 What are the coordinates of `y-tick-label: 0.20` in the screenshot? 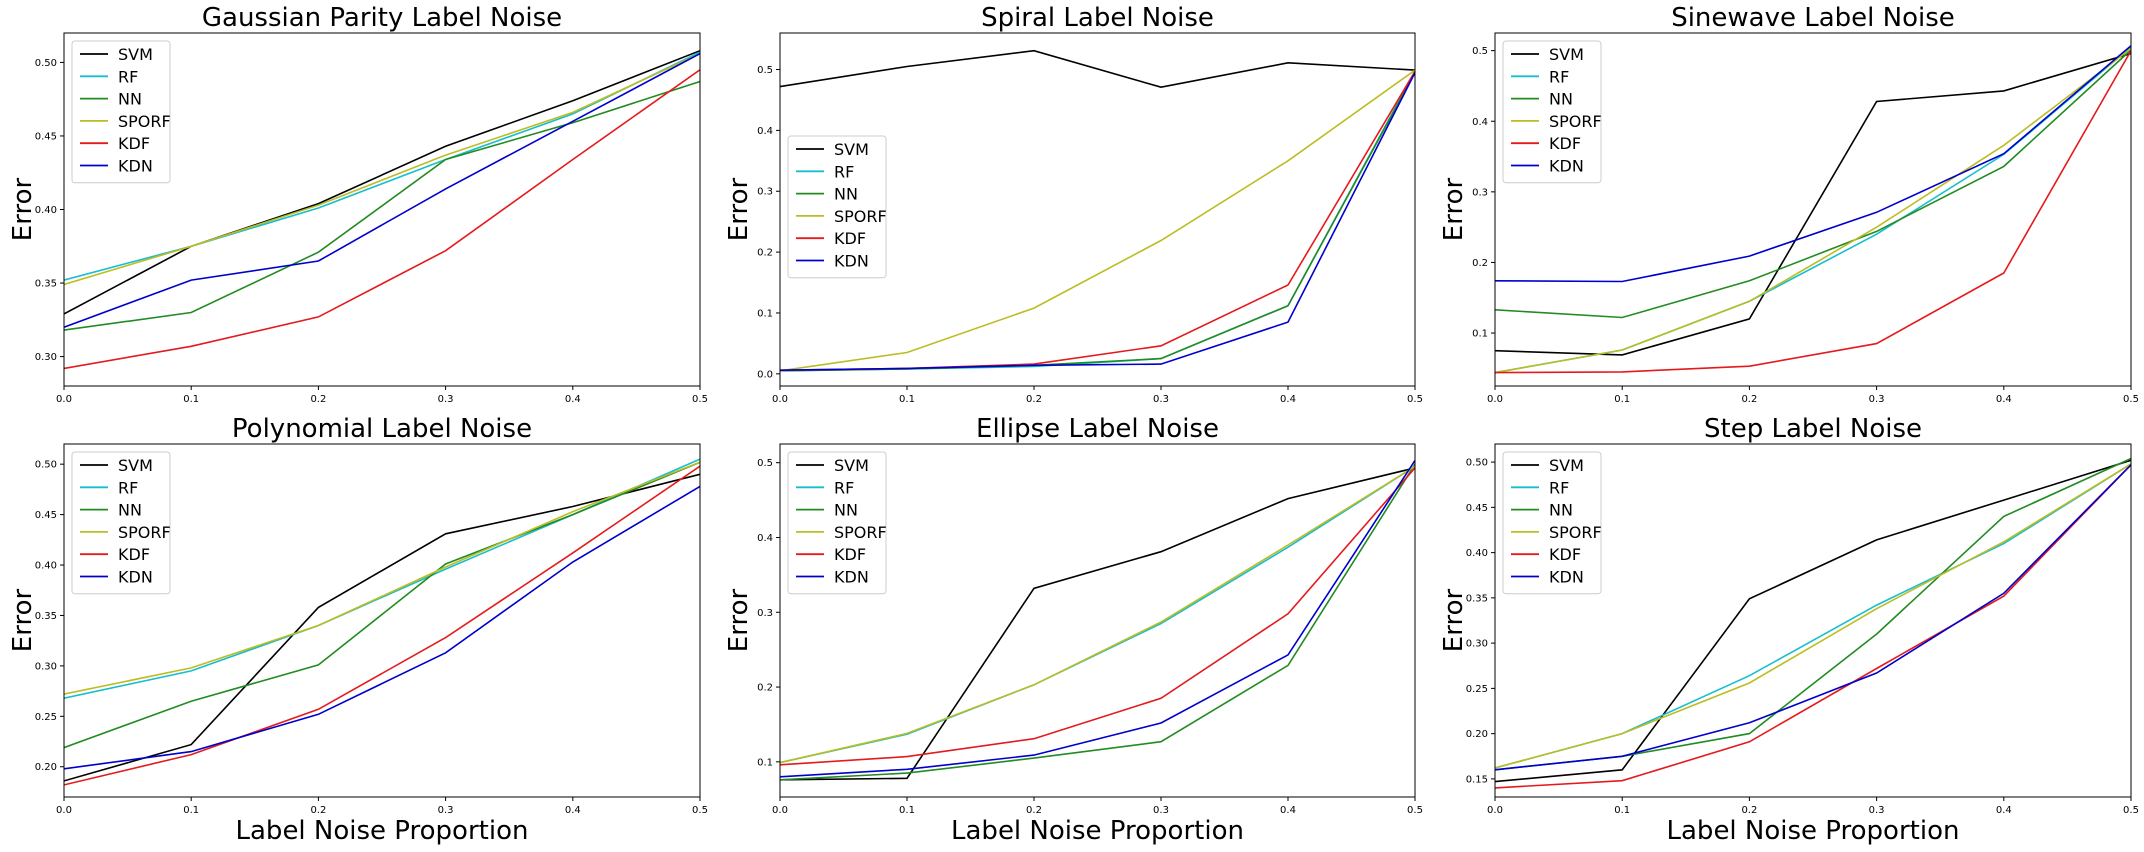 It's located at (46, 767).